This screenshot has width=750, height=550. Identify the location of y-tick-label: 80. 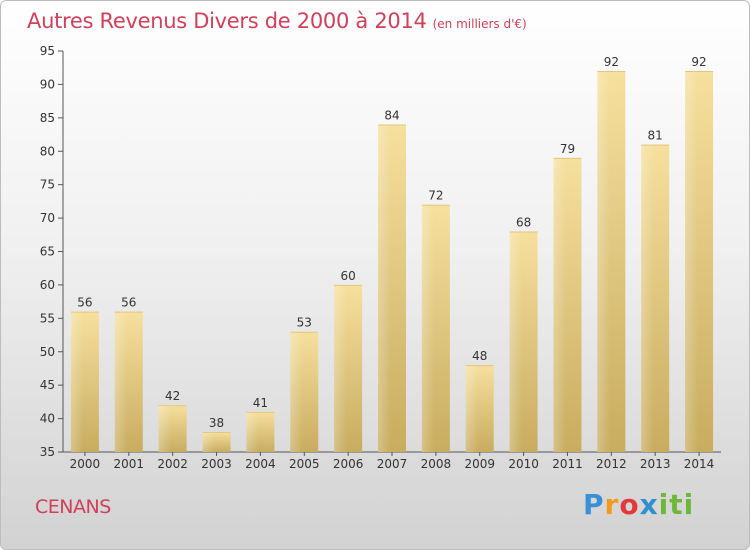
(47, 151).